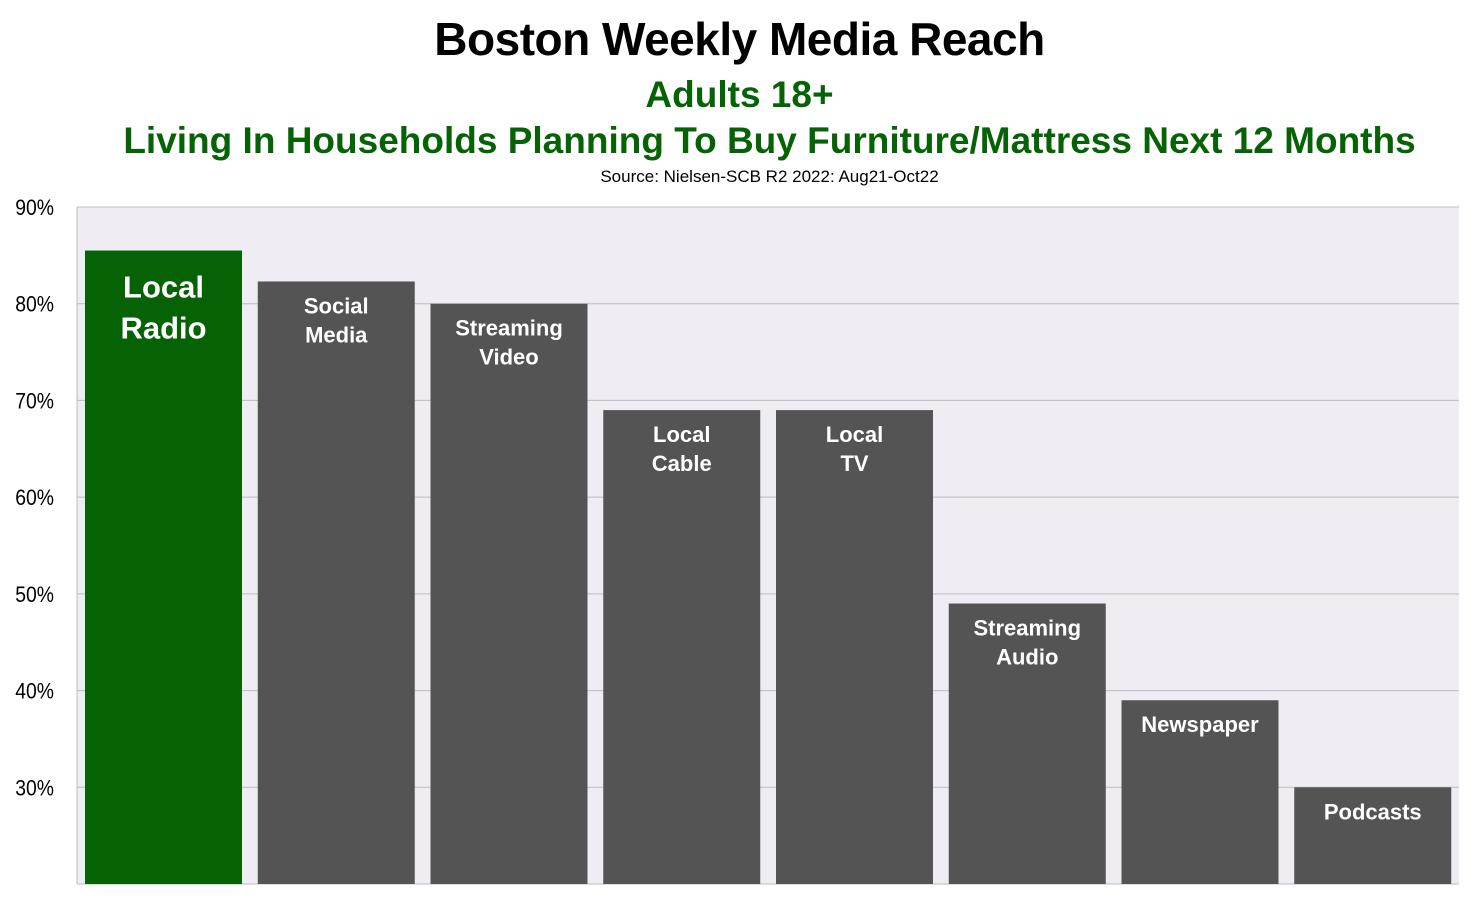 This screenshot has width=1479, height=910. What do you see at coordinates (739, 39) in the screenshot?
I see `chart-title: Boston Weekly Media Reach` at bounding box center [739, 39].